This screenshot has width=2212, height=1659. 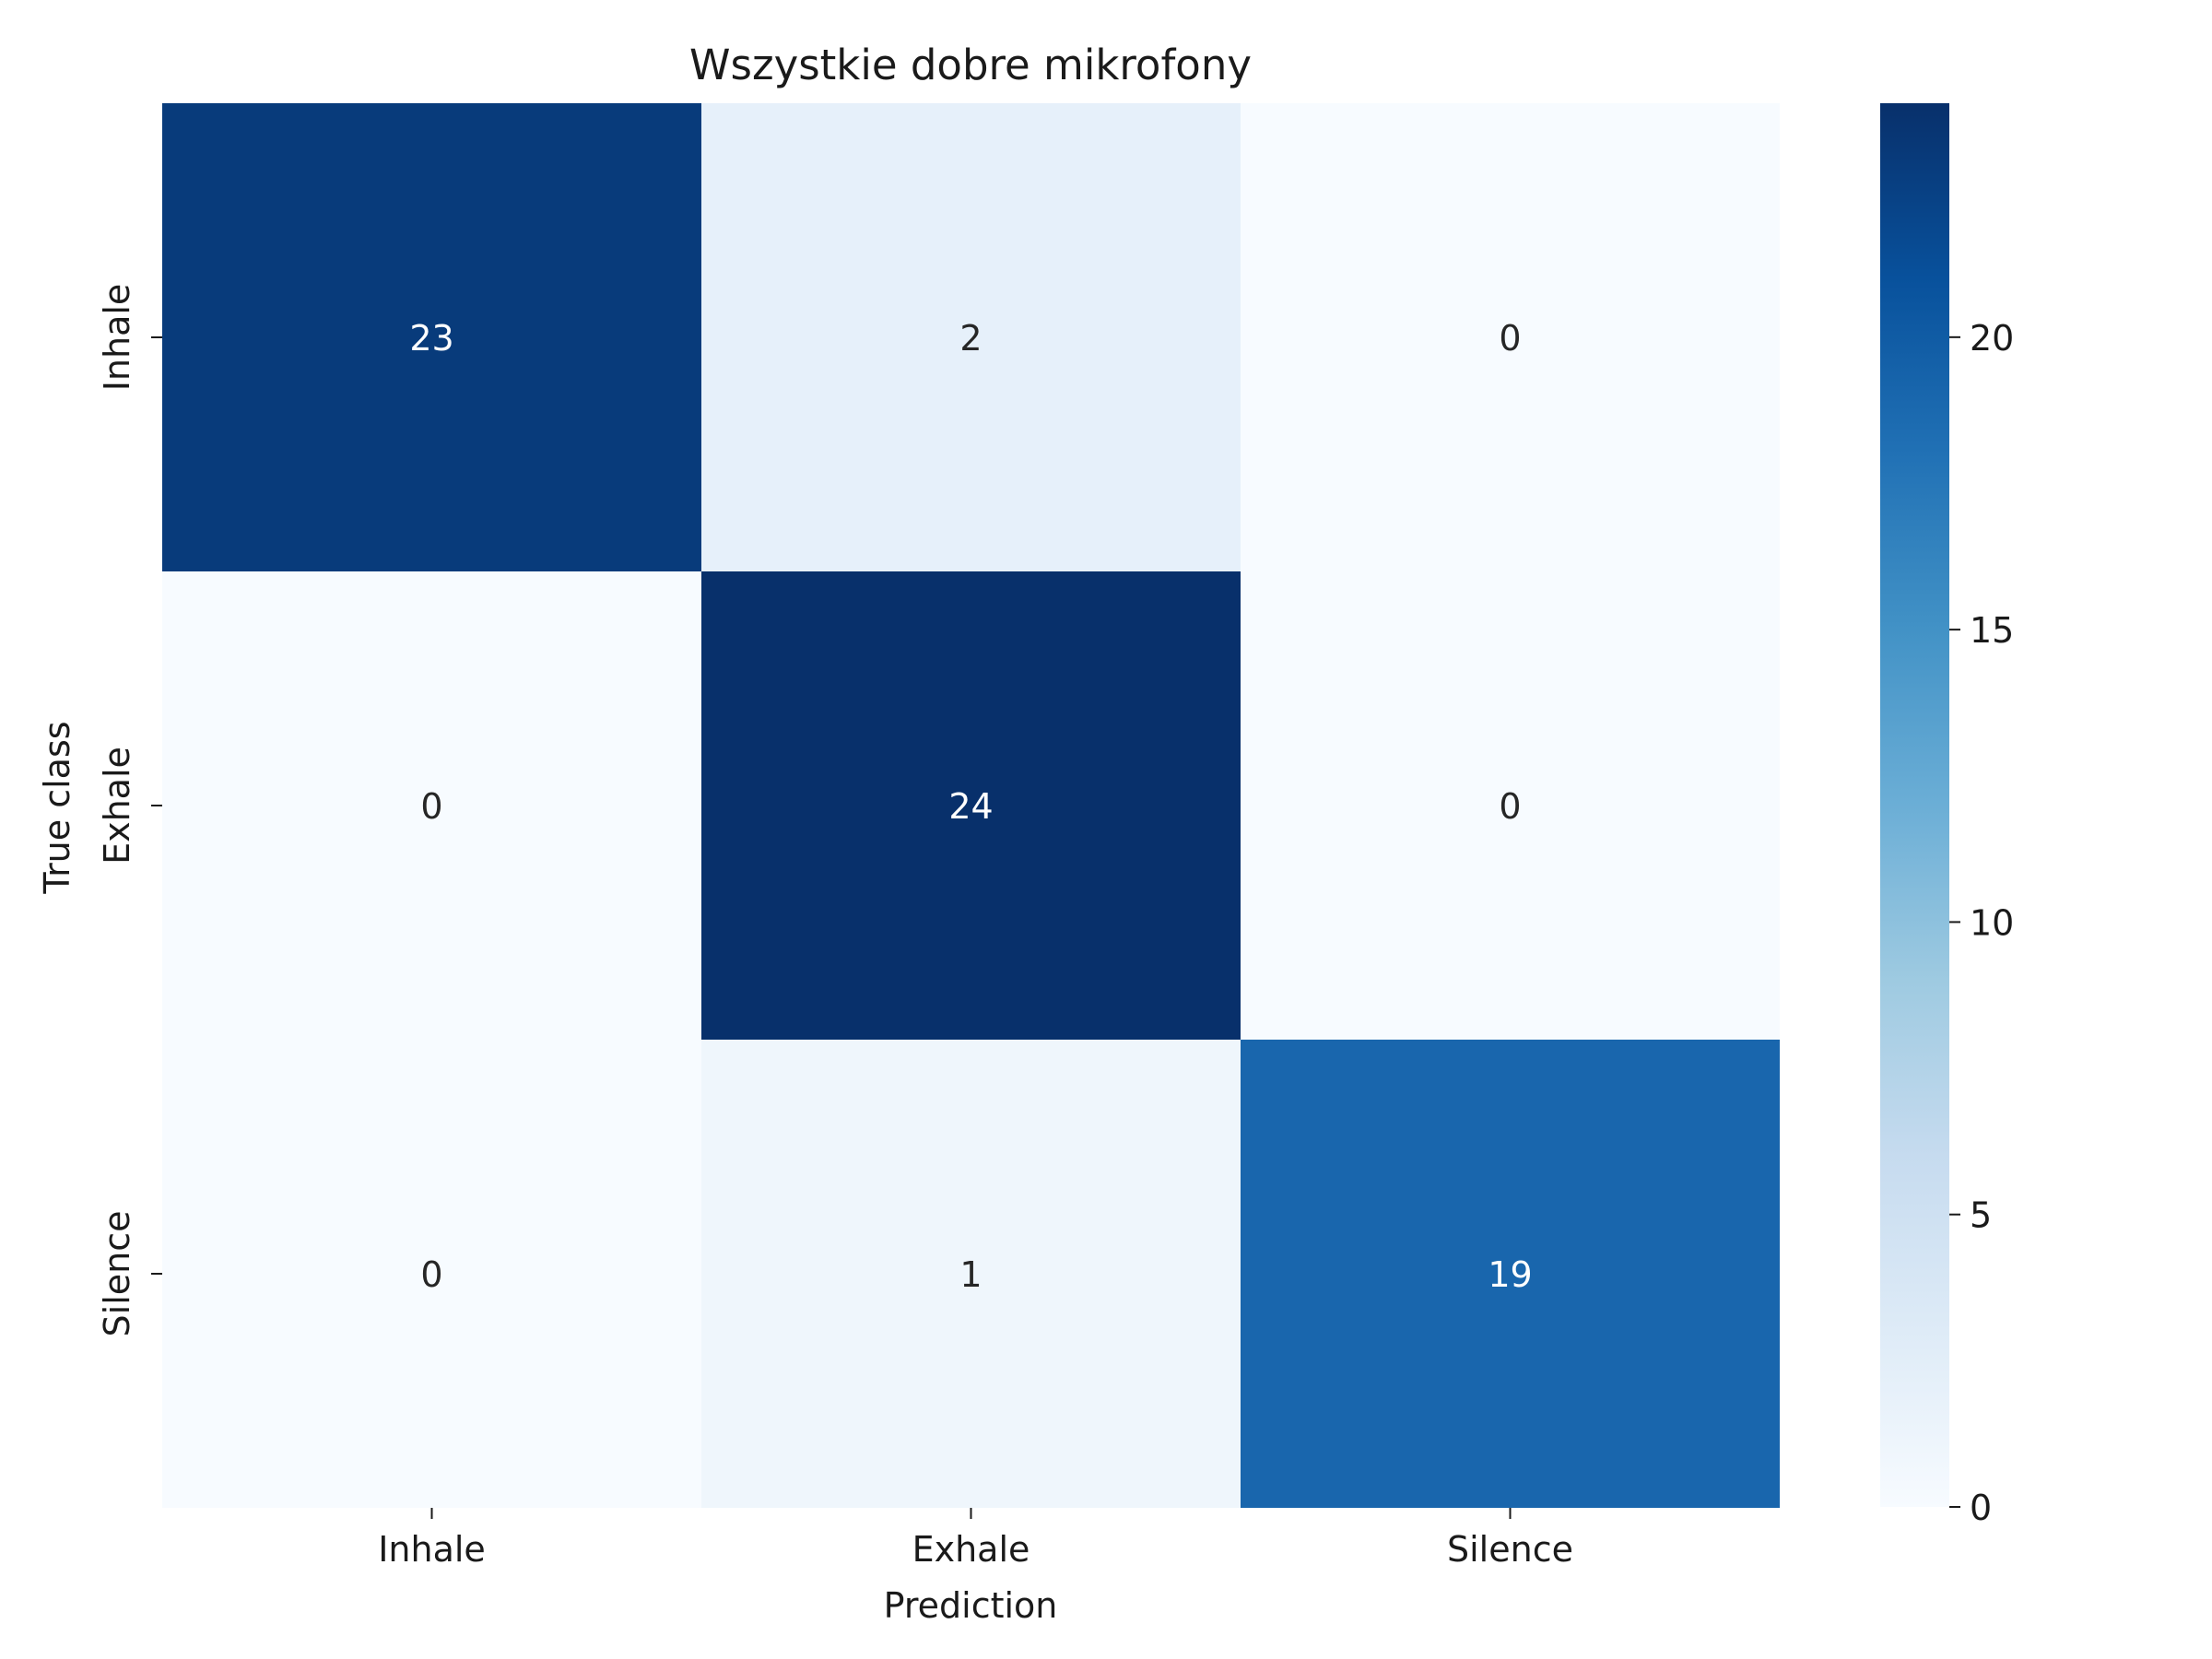 What do you see at coordinates (117, 806) in the screenshot?
I see `y-tick-label: Exhale` at bounding box center [117, 806].